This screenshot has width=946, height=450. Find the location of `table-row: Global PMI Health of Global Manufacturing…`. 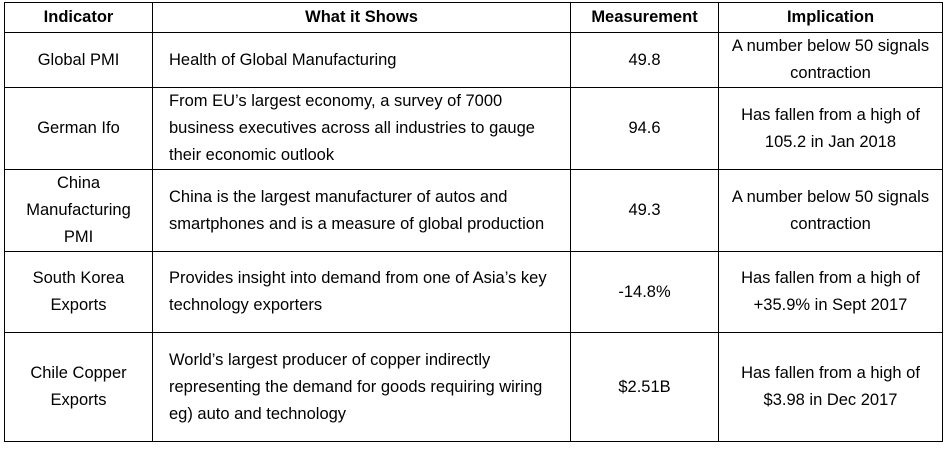

table-row: Global PMI Health of Global Manufacturing… is located at coordinates (473, 60).